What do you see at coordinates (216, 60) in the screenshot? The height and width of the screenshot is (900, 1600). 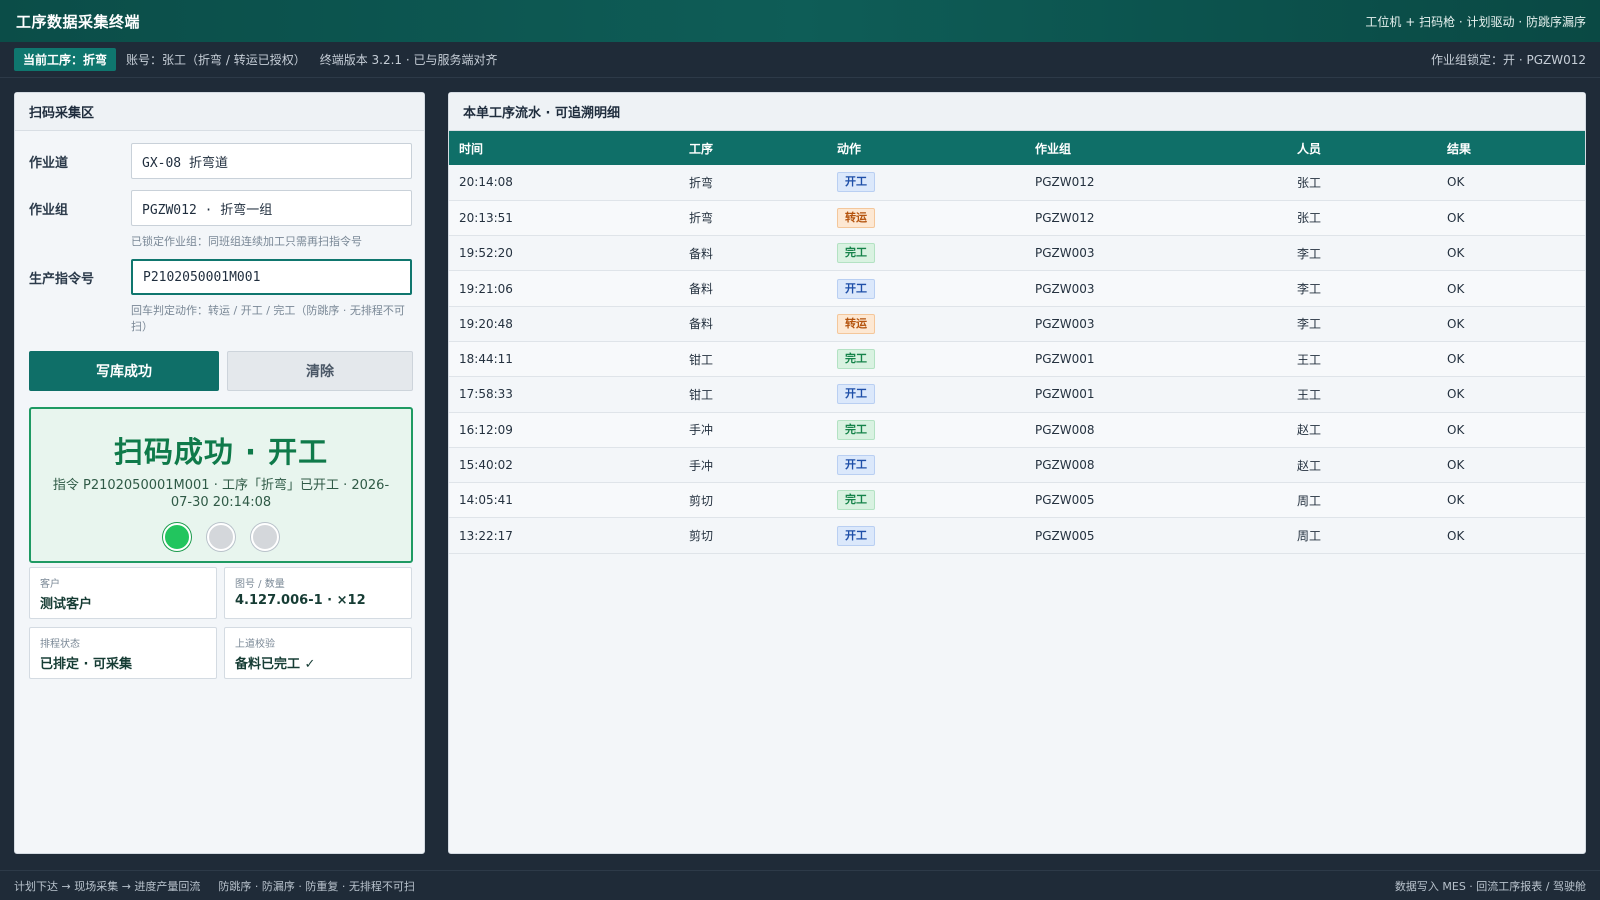 I see `account-info: 账号：张工（折弯 / 转运已授权）` at bounding box center [216, 60].